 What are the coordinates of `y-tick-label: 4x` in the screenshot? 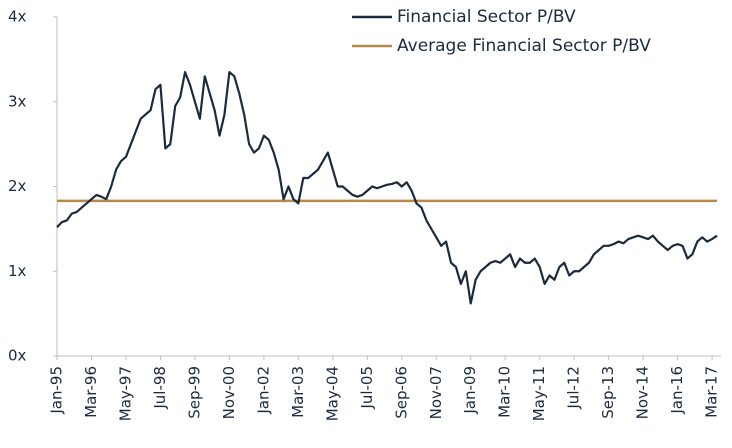 It's located at (17, 17).